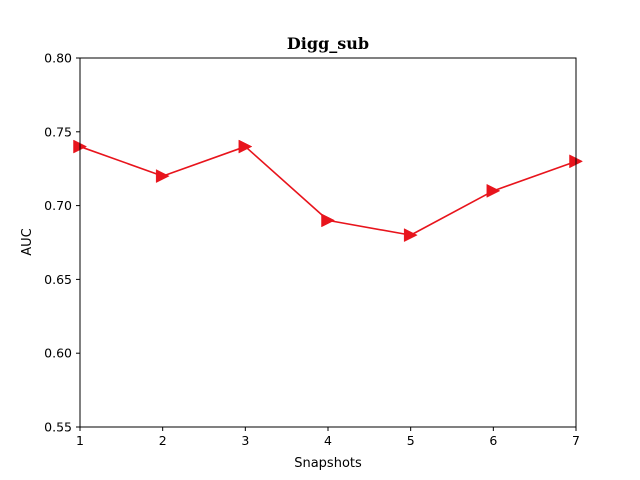 This screenshot has width=640, height=480. What do you see at coordinates (58, 279) in the screenshot?
I see `y-tick-label: 0.65` at bounding box center [58, 279].